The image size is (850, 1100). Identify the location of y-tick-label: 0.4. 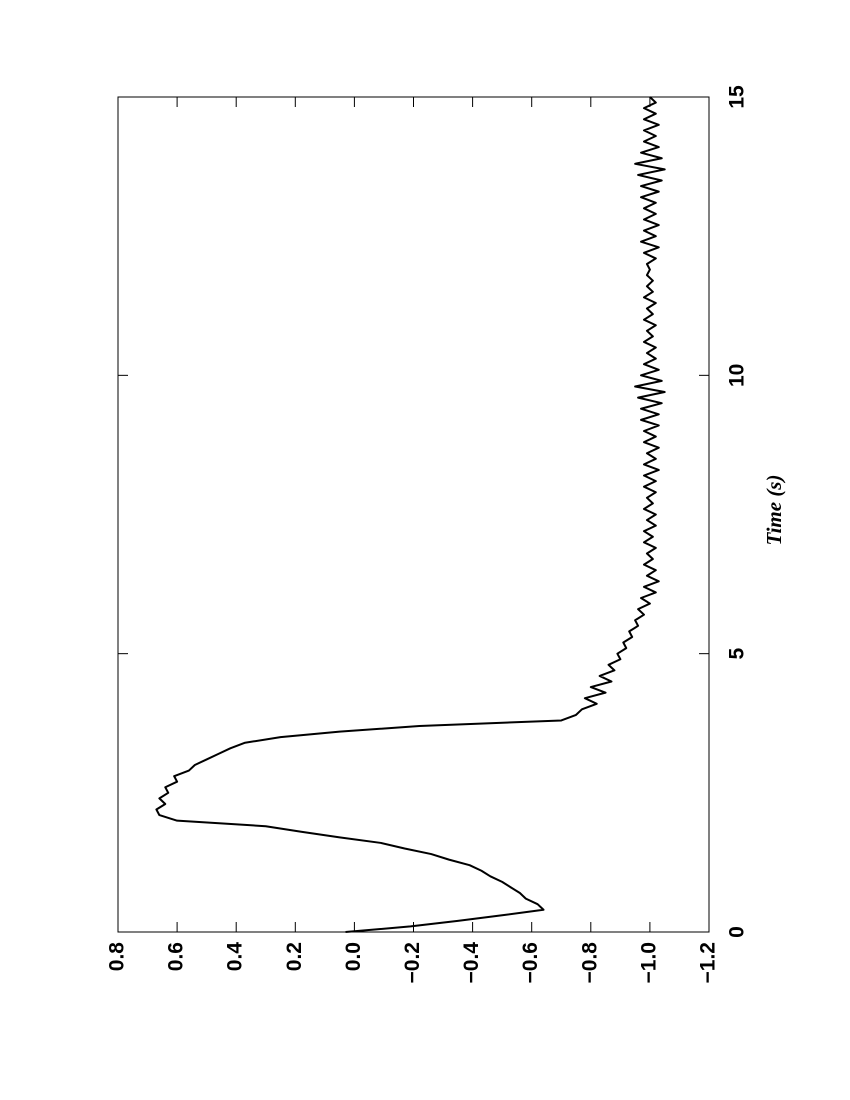
(235, 957).